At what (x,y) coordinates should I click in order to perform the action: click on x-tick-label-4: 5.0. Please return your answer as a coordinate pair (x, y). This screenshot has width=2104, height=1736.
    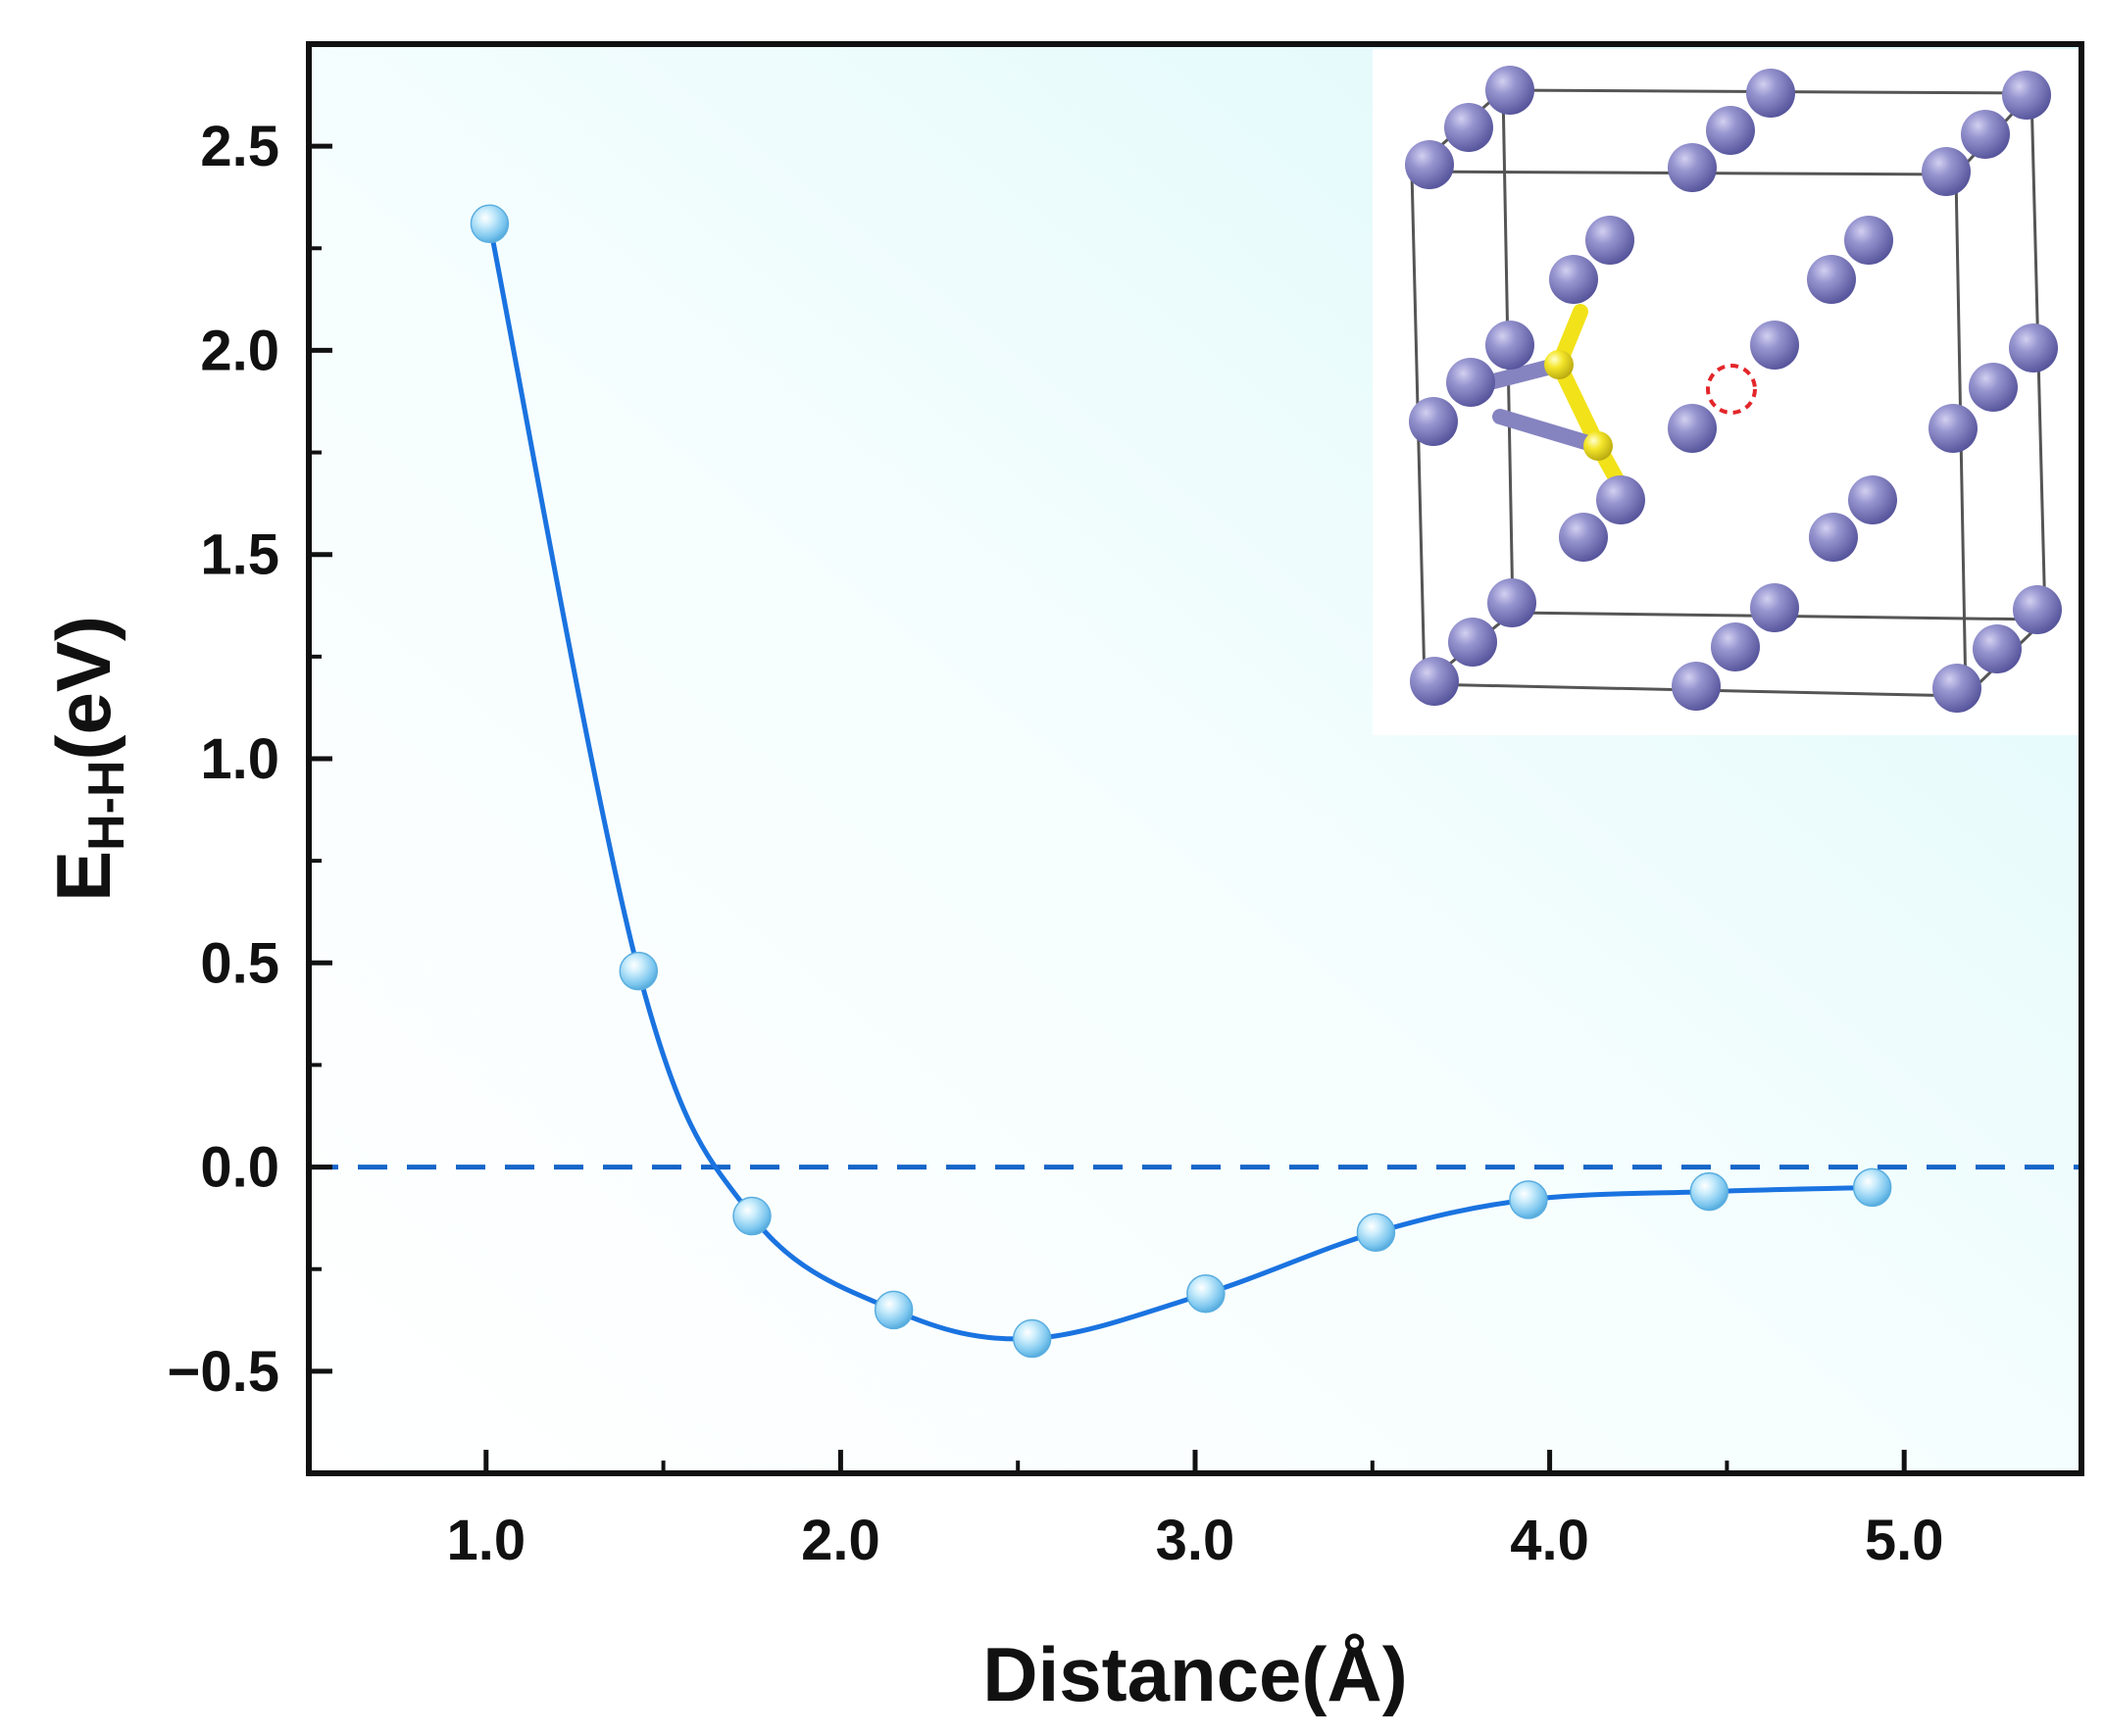
    Looking at the image, I should click on (1904, 1541).